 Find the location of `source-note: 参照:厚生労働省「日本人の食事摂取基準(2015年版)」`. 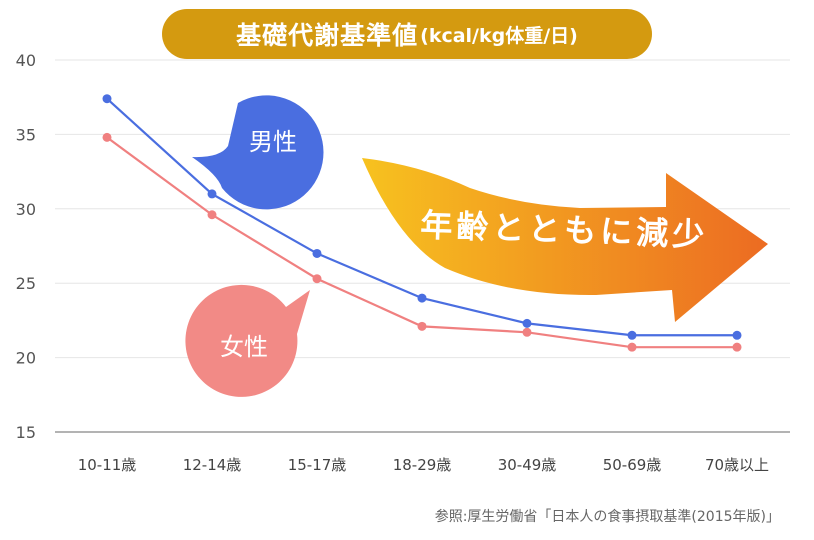

source-note: 参照:厚生労働省「日本人の食事摂取基準(2015年版)」 is located at coordinates (607, 517).